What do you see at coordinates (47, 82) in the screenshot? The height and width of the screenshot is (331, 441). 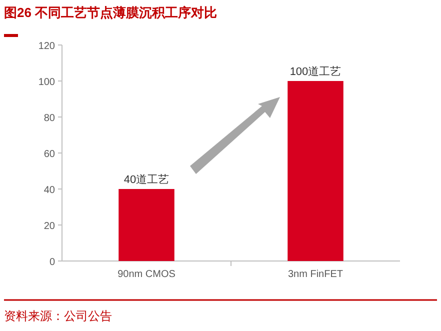 I see `y-tick-label: 100` at bounding box center [47, 82].